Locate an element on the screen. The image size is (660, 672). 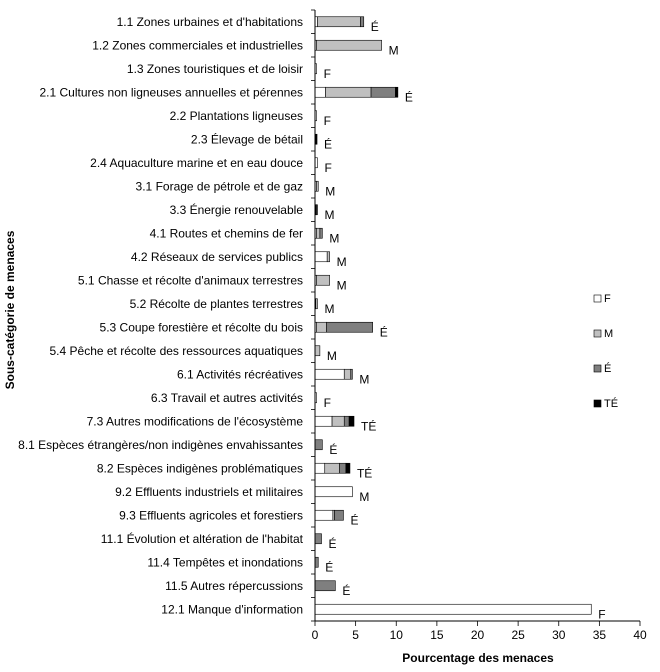
x-tick-label: 35 is located at coordinates (600, 635).